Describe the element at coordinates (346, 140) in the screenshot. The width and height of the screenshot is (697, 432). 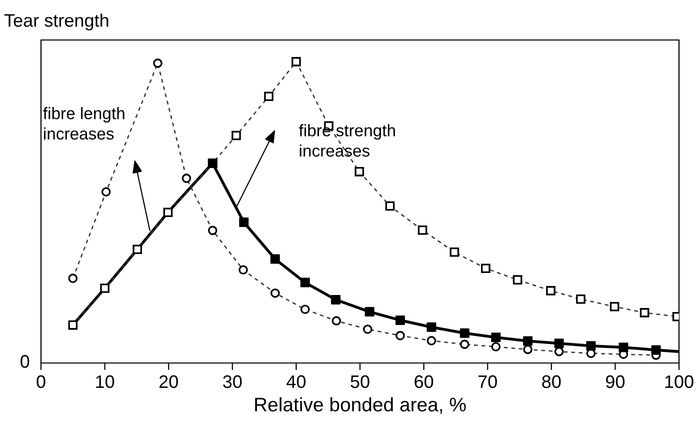
I see `annotation: fibre strength increases` at that location.